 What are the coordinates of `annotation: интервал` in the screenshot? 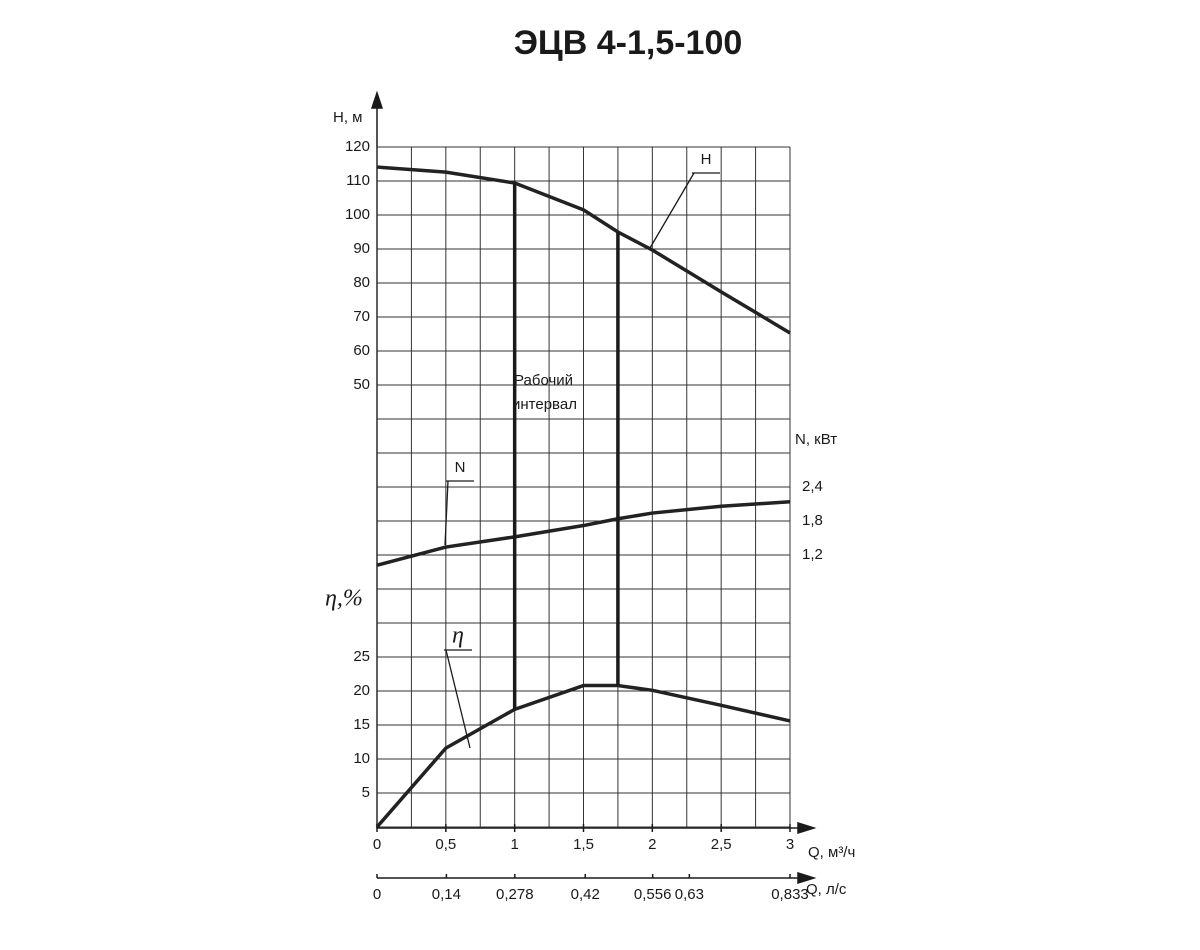 It's located at (544, 404).